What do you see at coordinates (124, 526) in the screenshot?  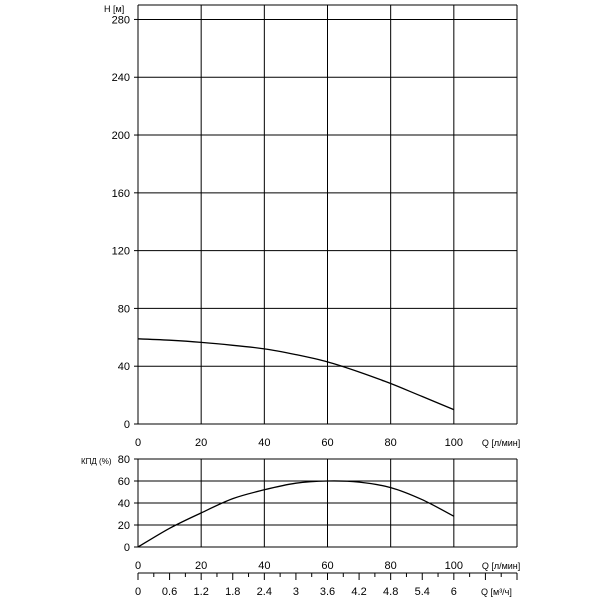 I see `y-tick-label: 20` at bounding box center [124, 526].